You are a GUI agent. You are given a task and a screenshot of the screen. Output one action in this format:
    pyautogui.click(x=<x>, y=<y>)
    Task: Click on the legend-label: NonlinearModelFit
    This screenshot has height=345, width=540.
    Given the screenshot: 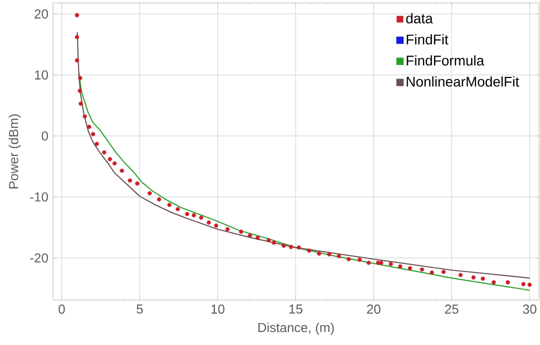 What is the action you would take?
    pyautogui.click(x=463, y=81)
    